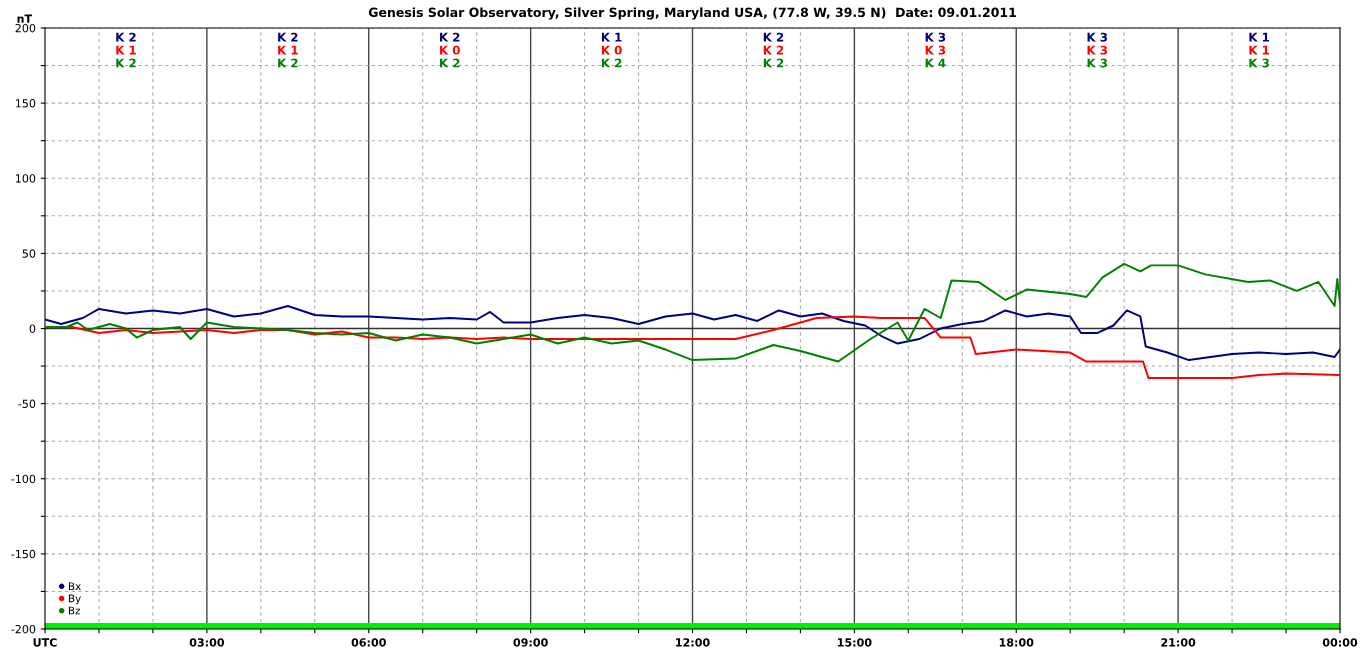 Image resolution: width=1360 pixels, height=657 pixels. Describe the element at coordinates (25, 103) in the screenshot. I see `y-tick-label: 150` at that location.